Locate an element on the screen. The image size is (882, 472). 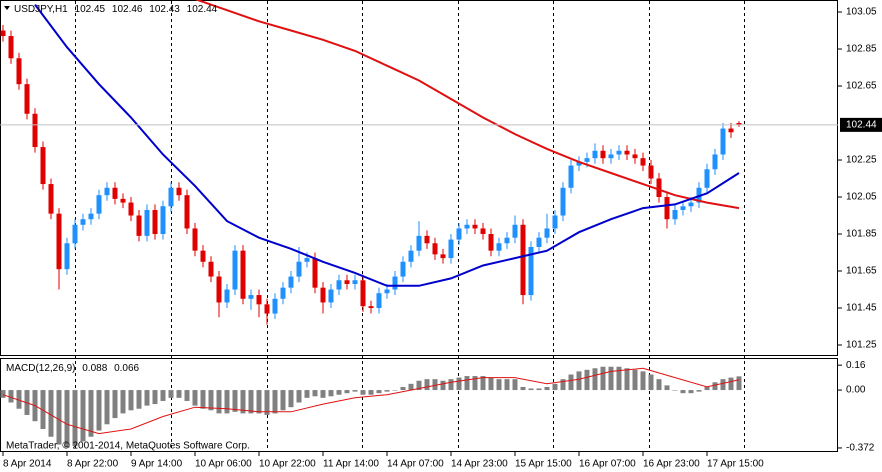
y-tick-label: 101.65 is located at coordinates (861, 271).